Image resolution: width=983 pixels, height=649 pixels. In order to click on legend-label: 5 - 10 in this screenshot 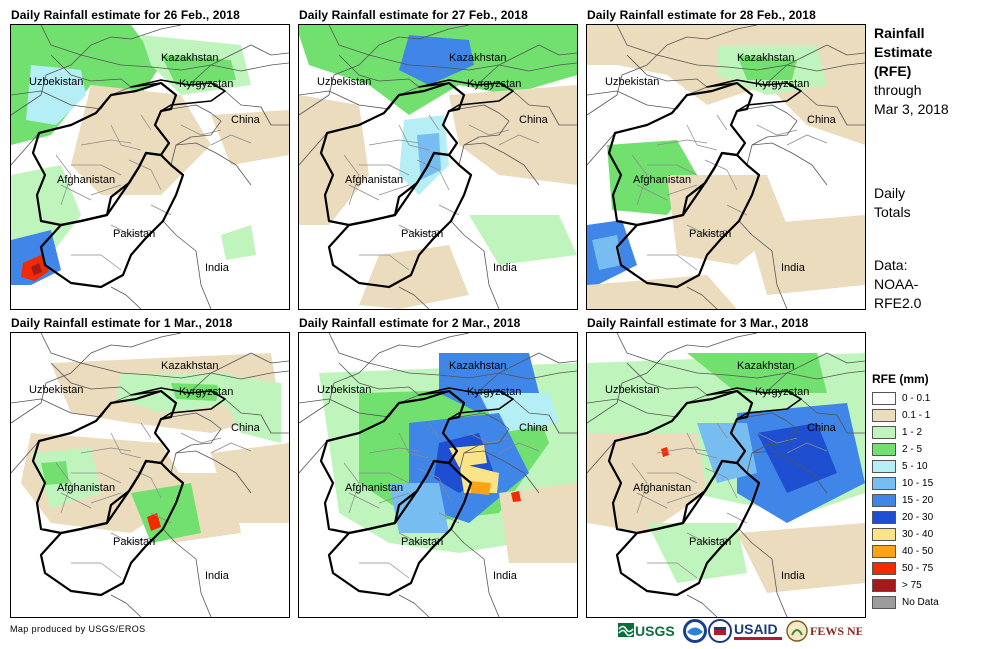, I will do `click(915, 466)`.